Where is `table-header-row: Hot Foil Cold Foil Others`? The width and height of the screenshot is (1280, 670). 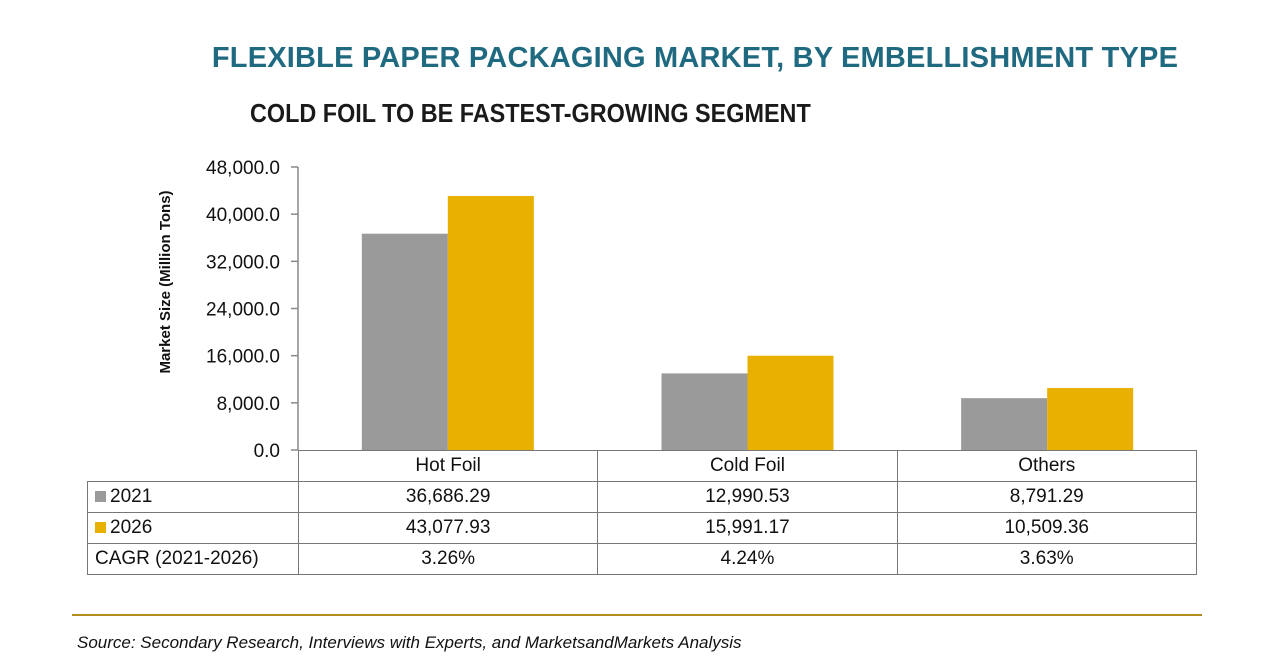
table-header-row: Hot Foil Cold Foil Others is located at coordinates (642, 466).